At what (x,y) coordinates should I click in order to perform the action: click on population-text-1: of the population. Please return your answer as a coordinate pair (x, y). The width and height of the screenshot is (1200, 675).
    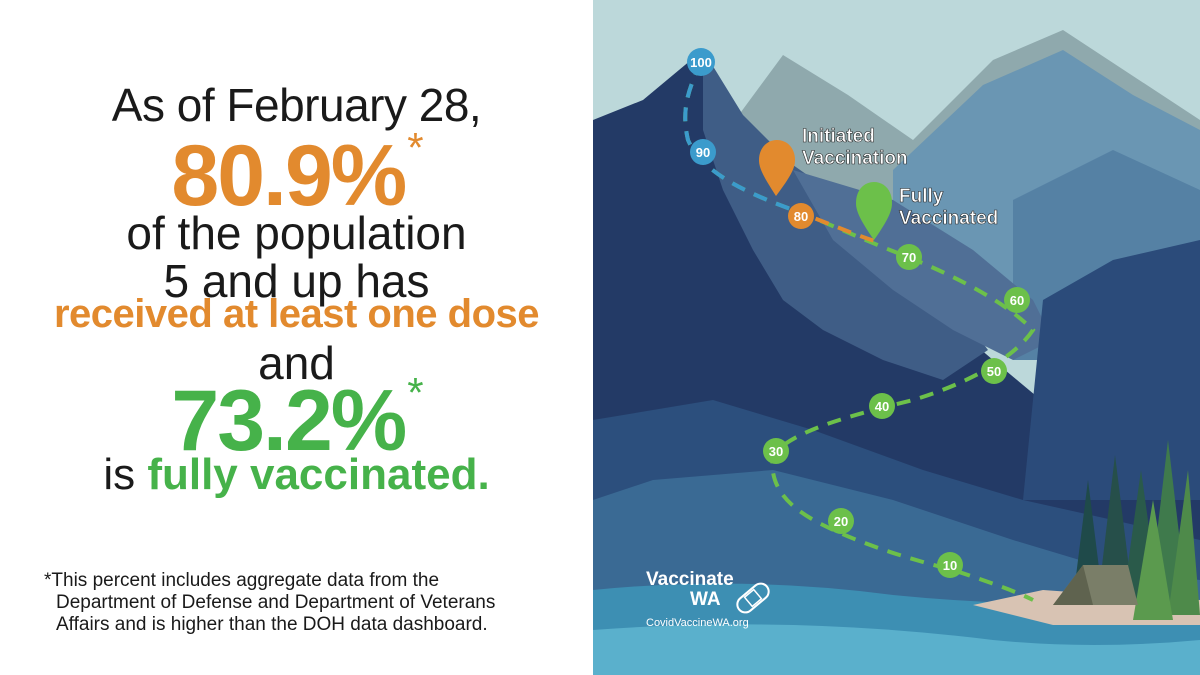
    Looking at the image, I should click on (296, 233).